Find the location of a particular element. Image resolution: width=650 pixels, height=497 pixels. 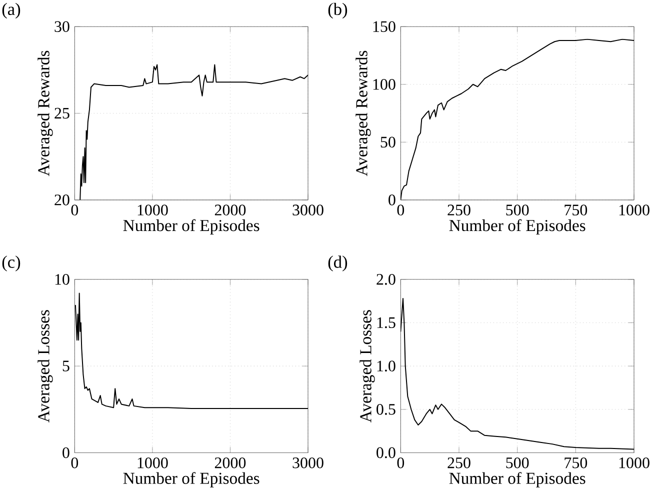

chart-title: (b) is located at coordinates (338, 10).